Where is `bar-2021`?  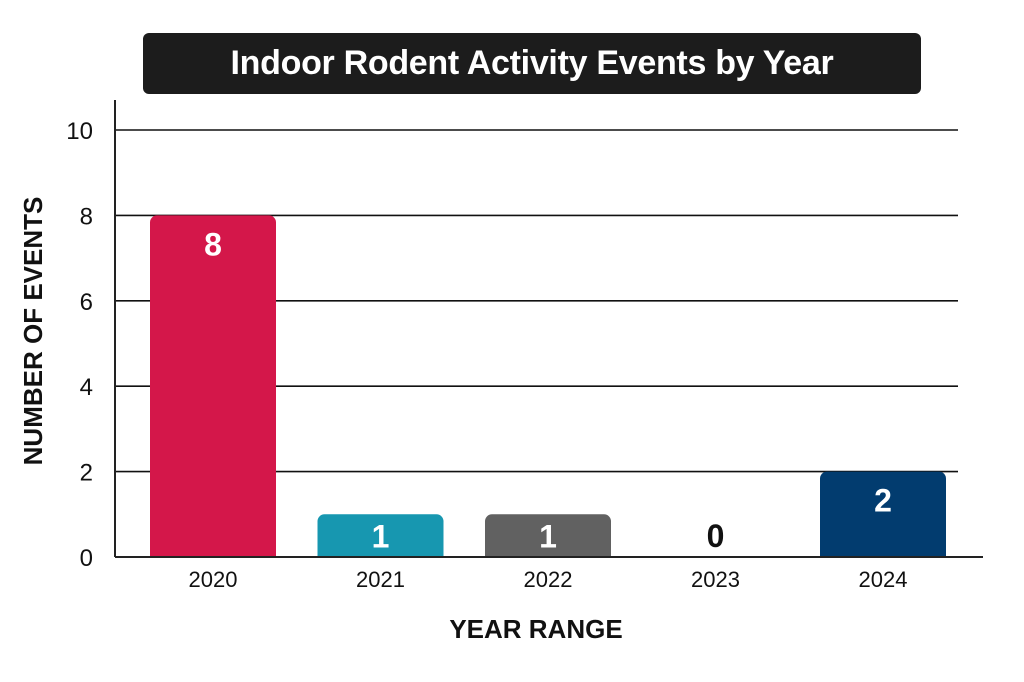 bar-2021 is located at coordinates (380, 538).